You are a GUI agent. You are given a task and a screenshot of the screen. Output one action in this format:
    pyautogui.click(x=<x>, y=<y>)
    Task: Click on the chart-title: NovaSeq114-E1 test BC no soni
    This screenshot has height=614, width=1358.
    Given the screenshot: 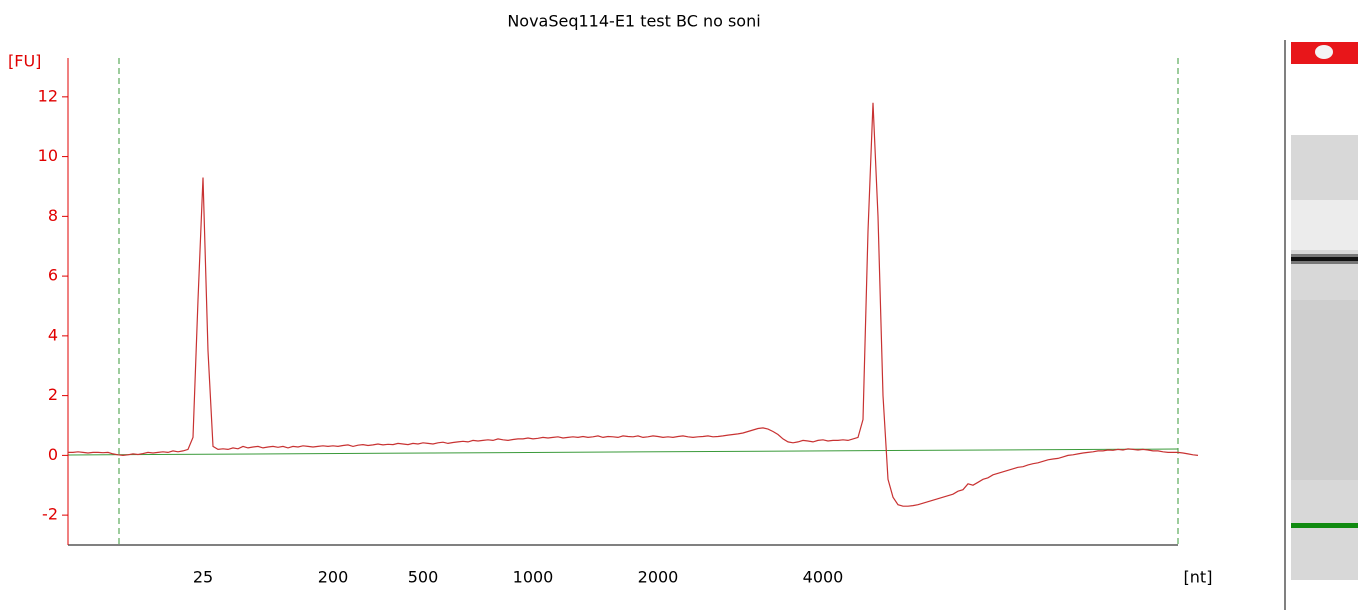 What is the action you would take?
    pyautogui.click(x=633, y=21)
    